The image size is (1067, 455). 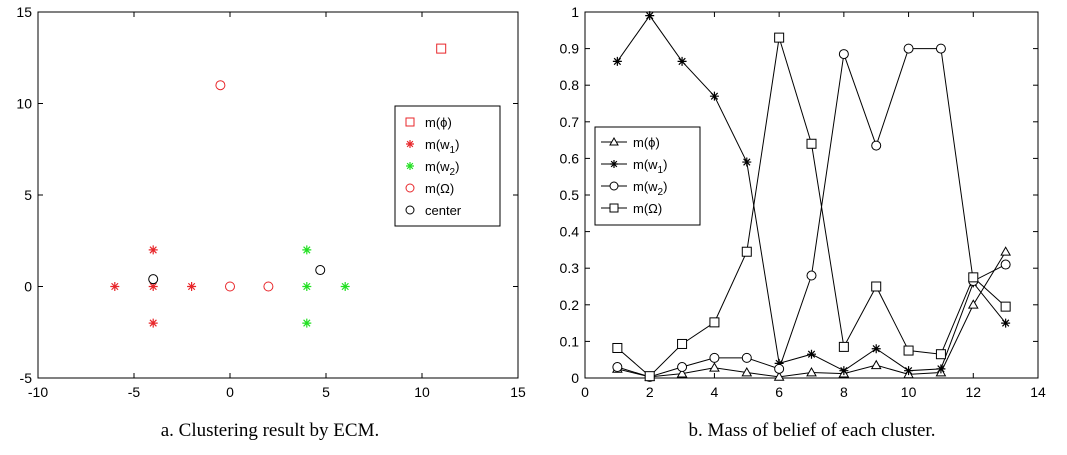 I want to click on y-tick-label: 1, so click(x=575, y=12).